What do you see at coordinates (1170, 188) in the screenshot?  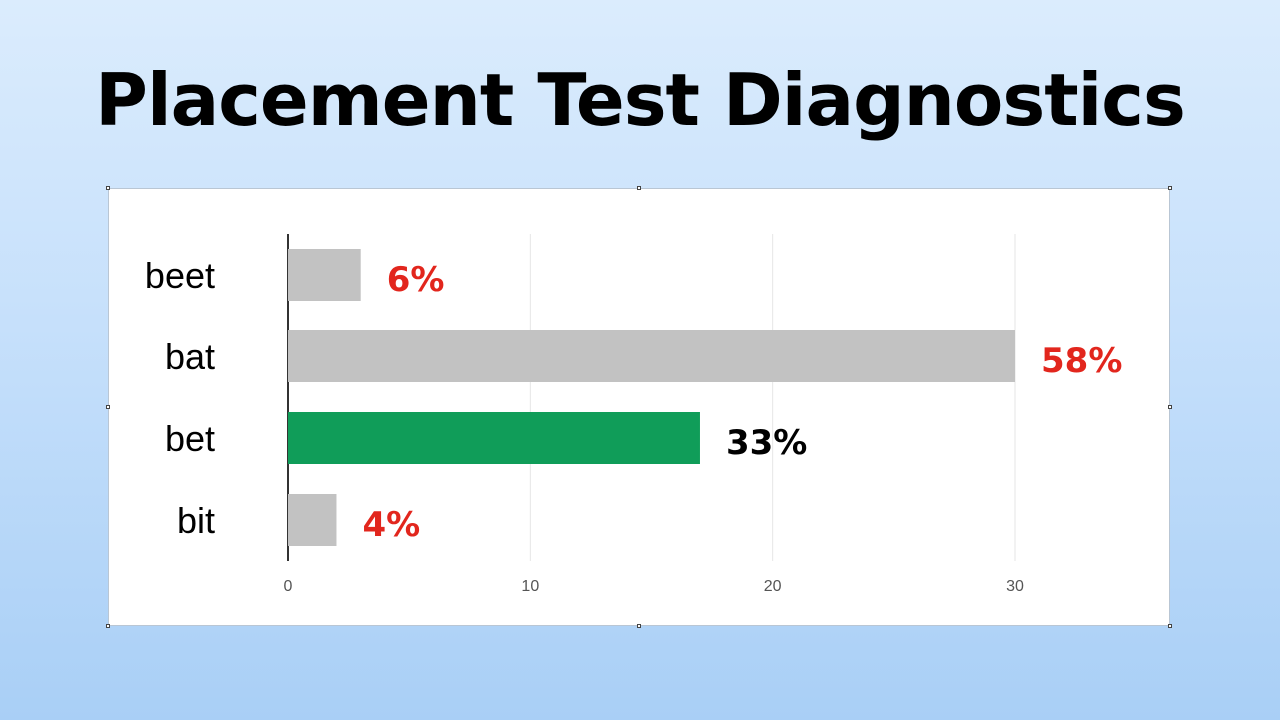 I see `resize-handle-top-right` at bounding box center [1170, 188].